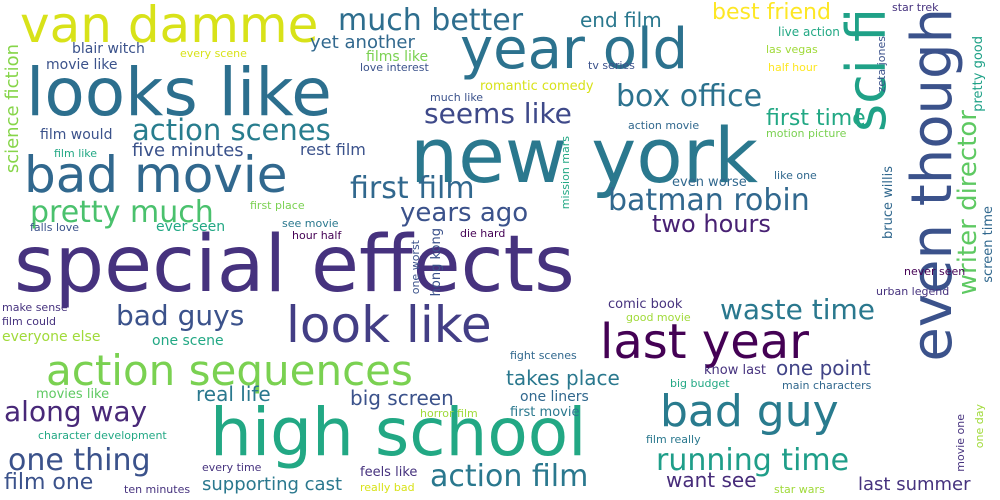  What do you see at coordinates (483, 233) in the screenshot?
I see `word-die-hard: die hard` at bounding box center [483, 233].